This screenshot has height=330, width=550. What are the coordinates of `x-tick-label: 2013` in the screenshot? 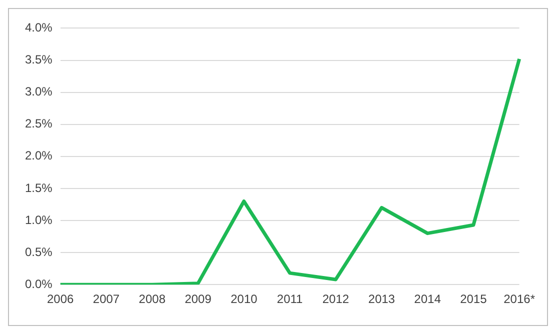 It's located at (382, 299).